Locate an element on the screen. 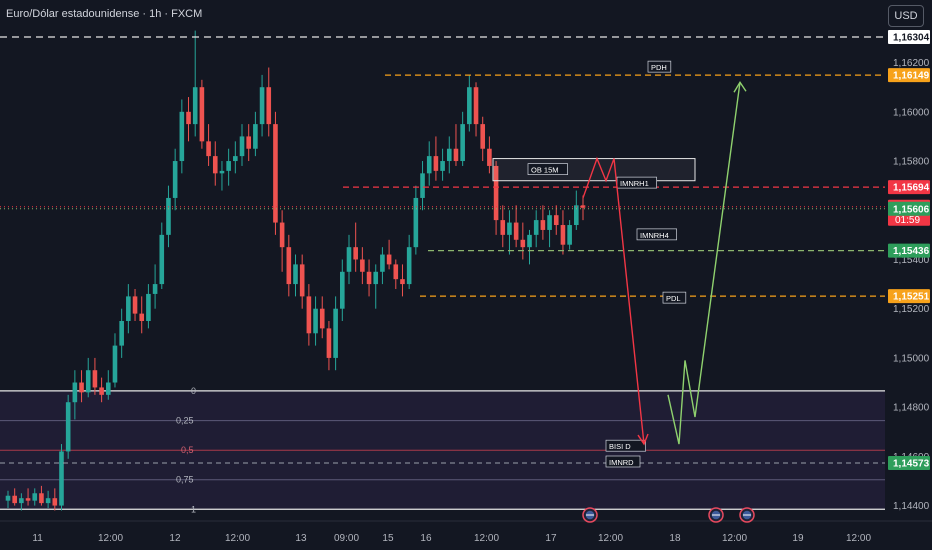 Image resolution: width=932 pixels, height=550 pixels. pdl-level-price-tag is located at coordinates (909, 296).